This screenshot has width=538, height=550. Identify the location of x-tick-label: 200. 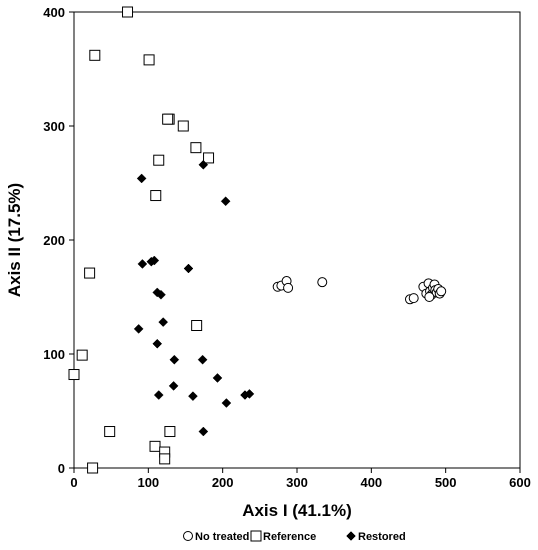
(223, 482).